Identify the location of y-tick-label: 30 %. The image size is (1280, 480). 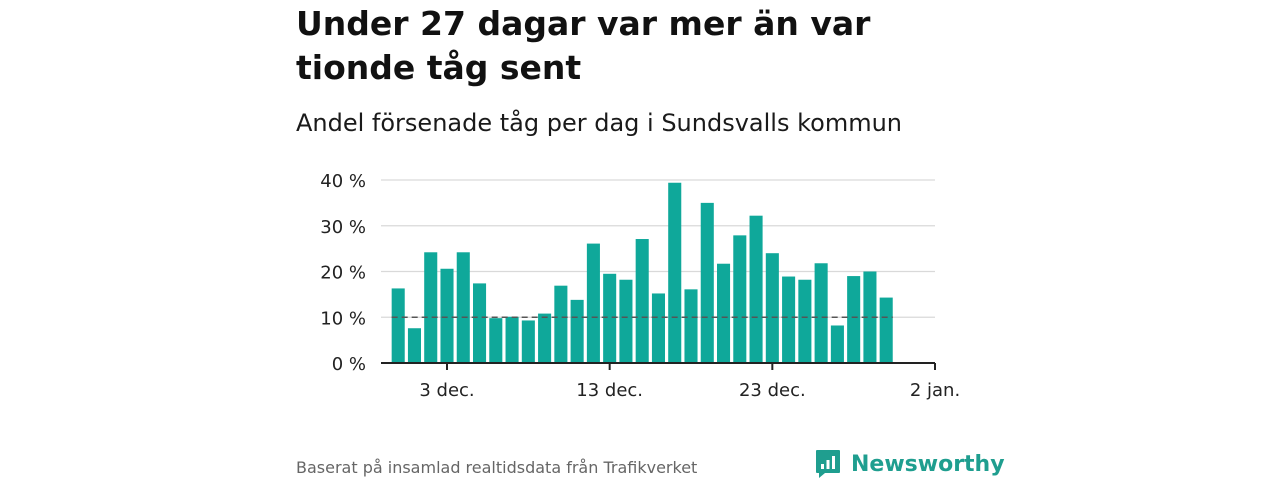
(343, 227).